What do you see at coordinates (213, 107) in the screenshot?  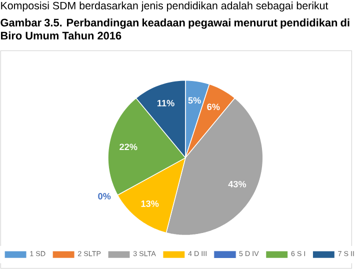 I see `data-label: 6%` at bounding box center [213, 107].